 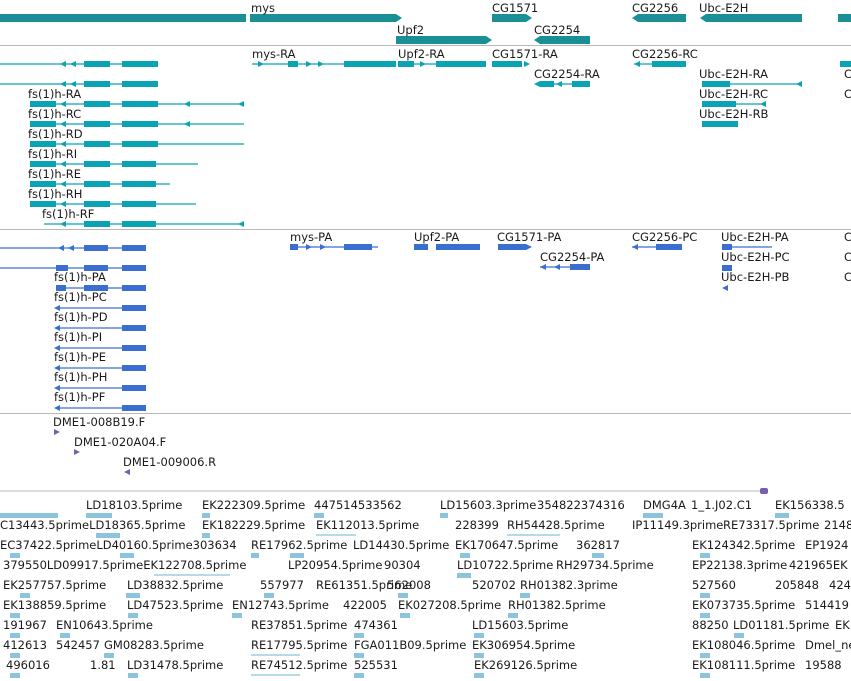 What do you see at coordinates (425, 22) in the screenshot?
I see `gene-track: mys Upf2 CG1571 CG2254 CG2256 Ubc-E2H` at bounding box center [425, 22].